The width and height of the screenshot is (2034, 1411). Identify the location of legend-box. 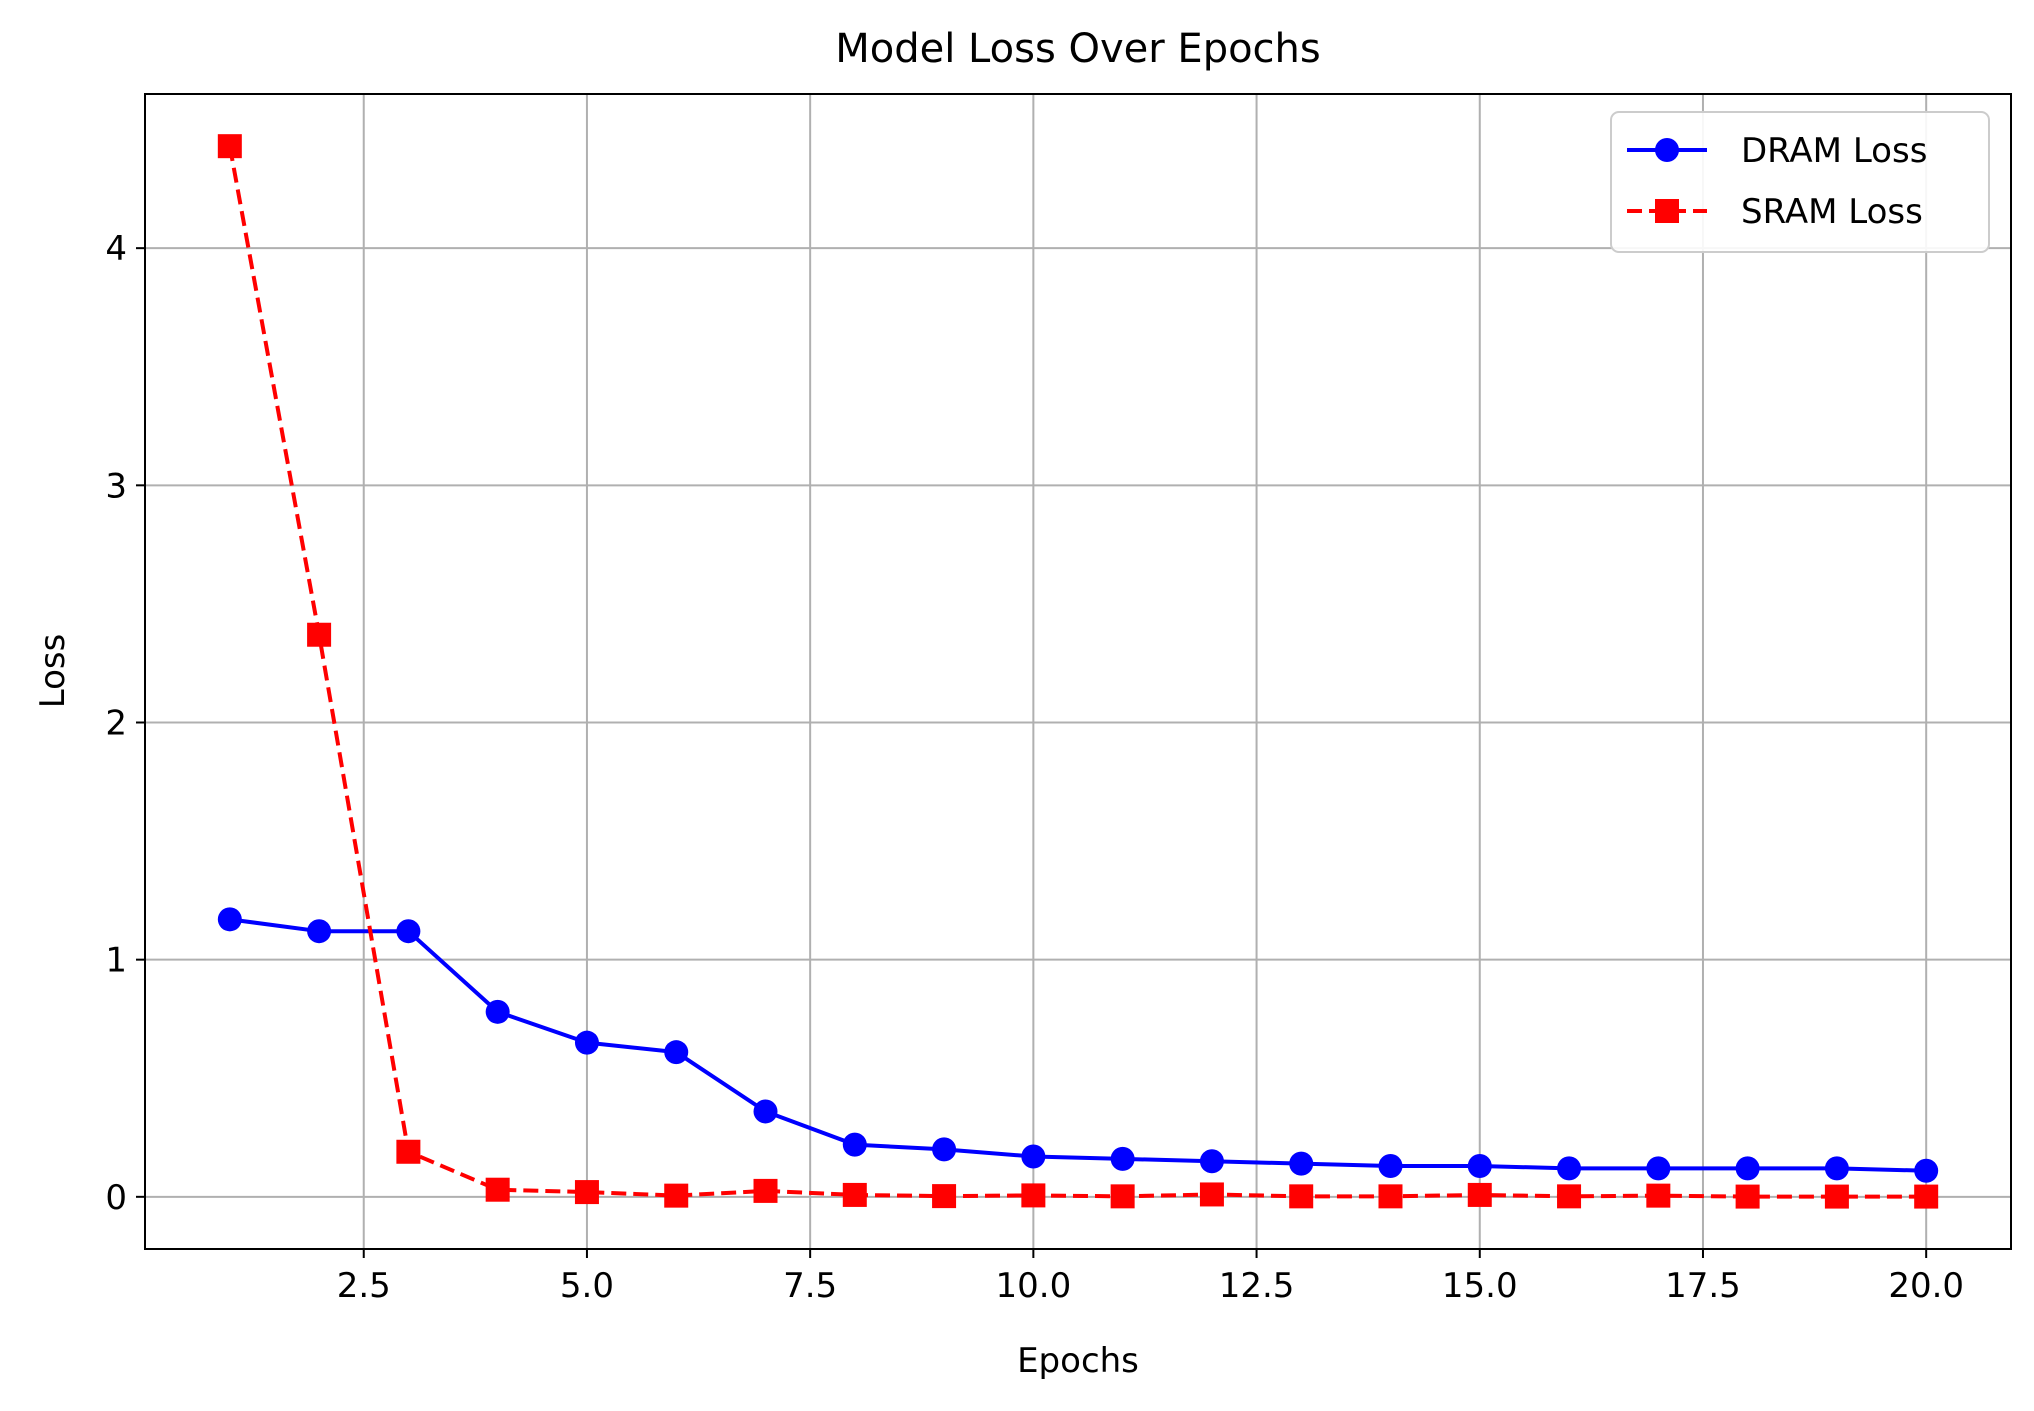
(1800, 182).